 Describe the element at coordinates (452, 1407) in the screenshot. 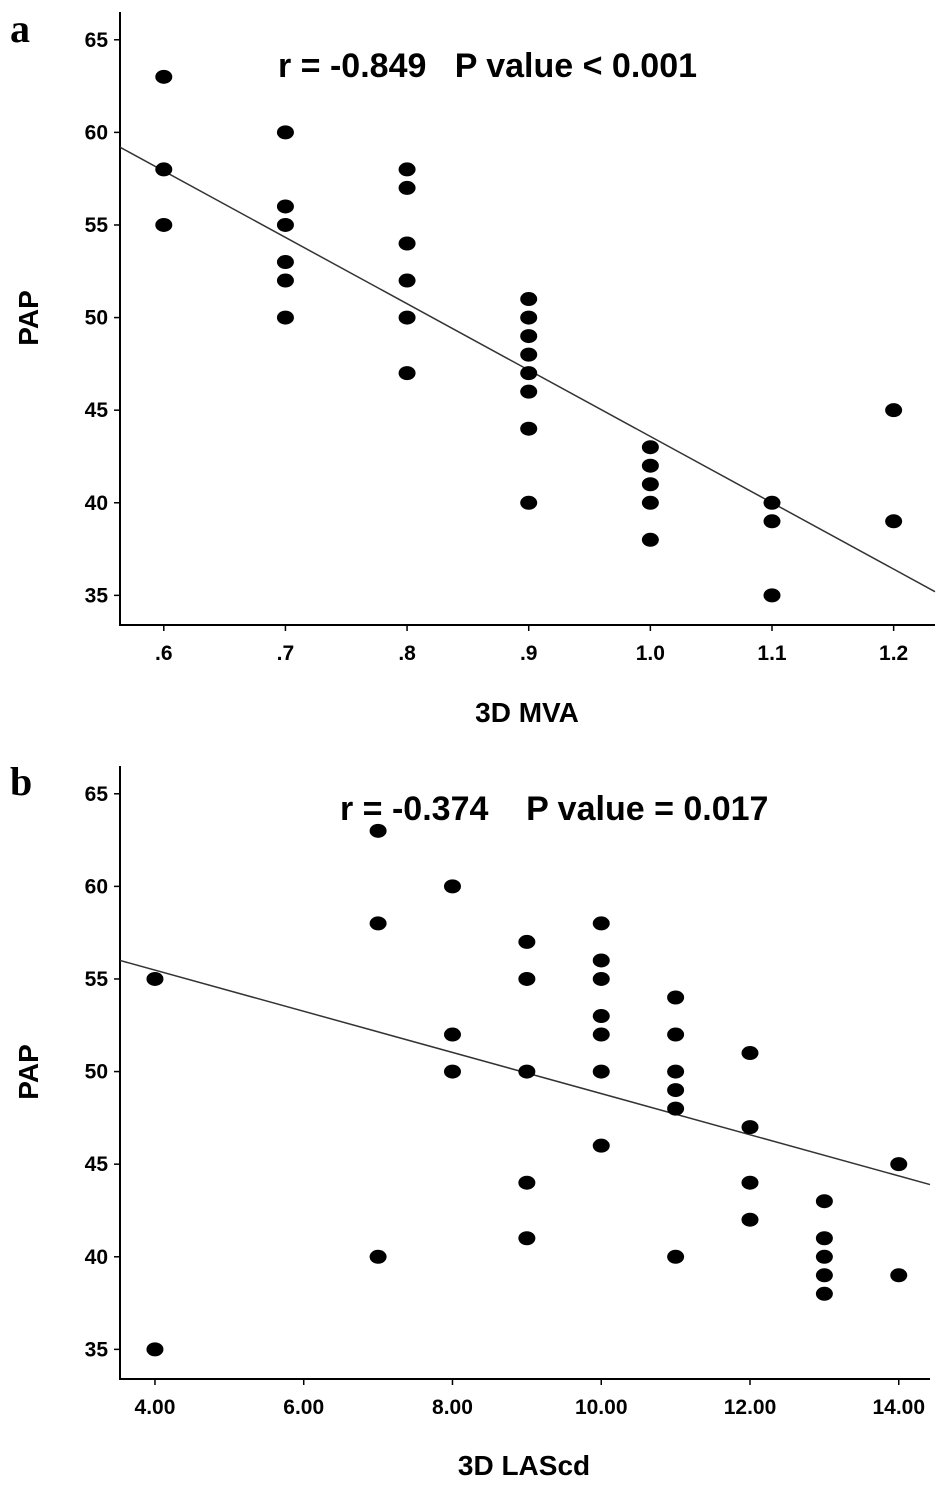

I see `x-tick-label-b: 8.00` at that location.